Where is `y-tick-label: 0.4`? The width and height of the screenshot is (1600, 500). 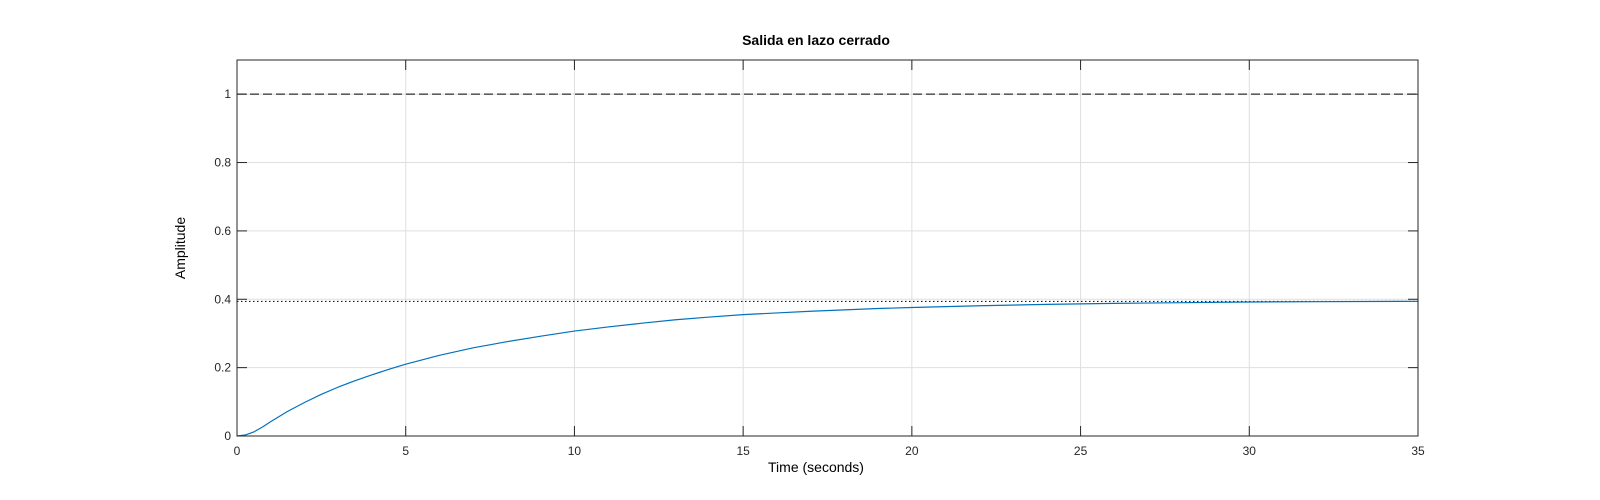 y-tick-label: 0.4 is located at coordinates (222, 299).